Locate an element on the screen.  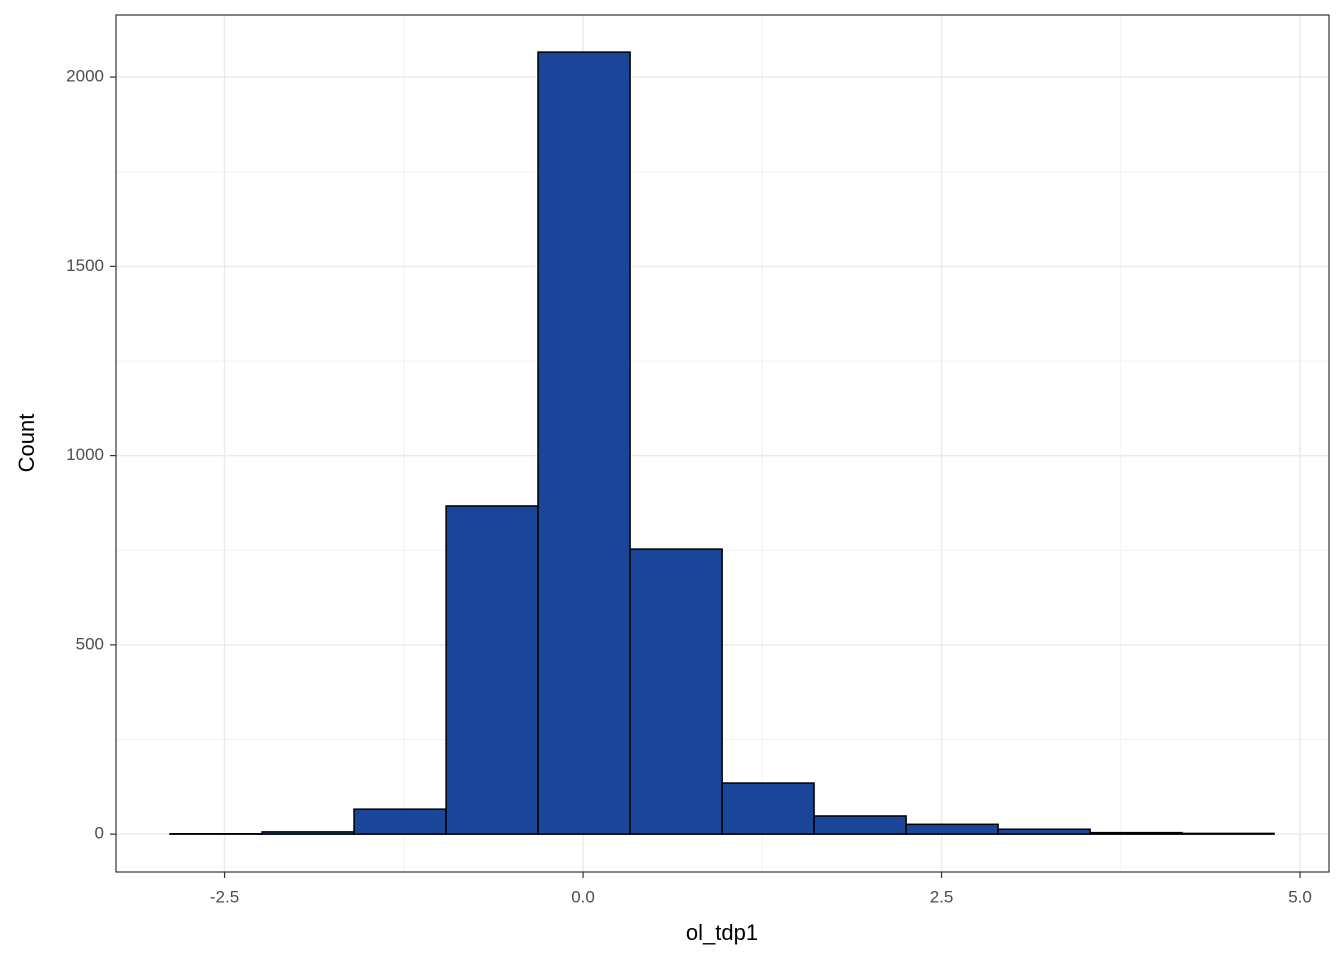
y-tick-label: 1000 is located at coordinates (85, 454).